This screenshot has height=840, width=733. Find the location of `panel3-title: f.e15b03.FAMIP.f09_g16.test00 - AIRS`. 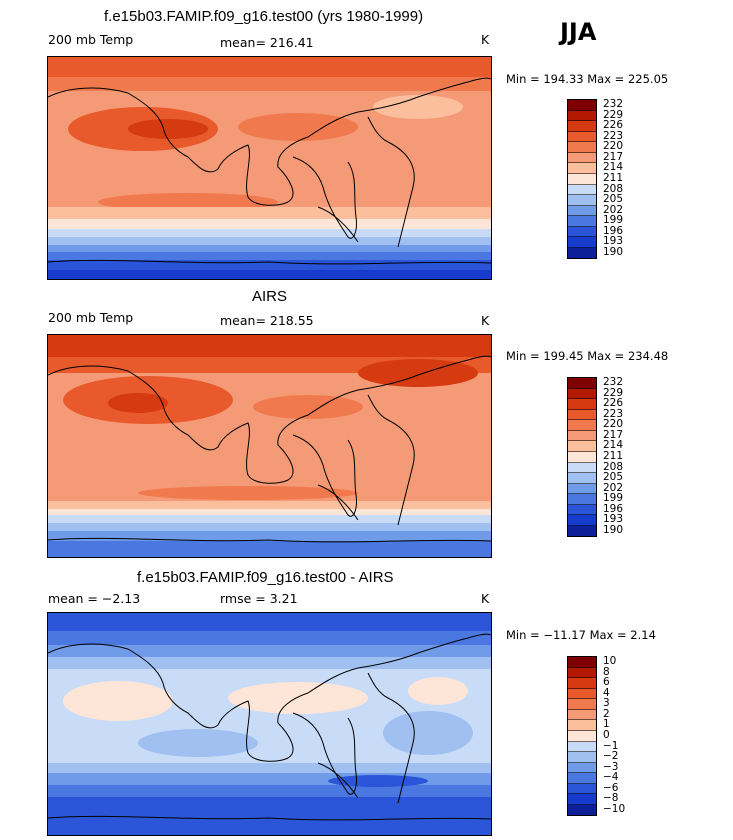

panel3-title: f.e15b03.FAMIP.f09_g16.test00 - AIRS is located at coordinates (265, 577).